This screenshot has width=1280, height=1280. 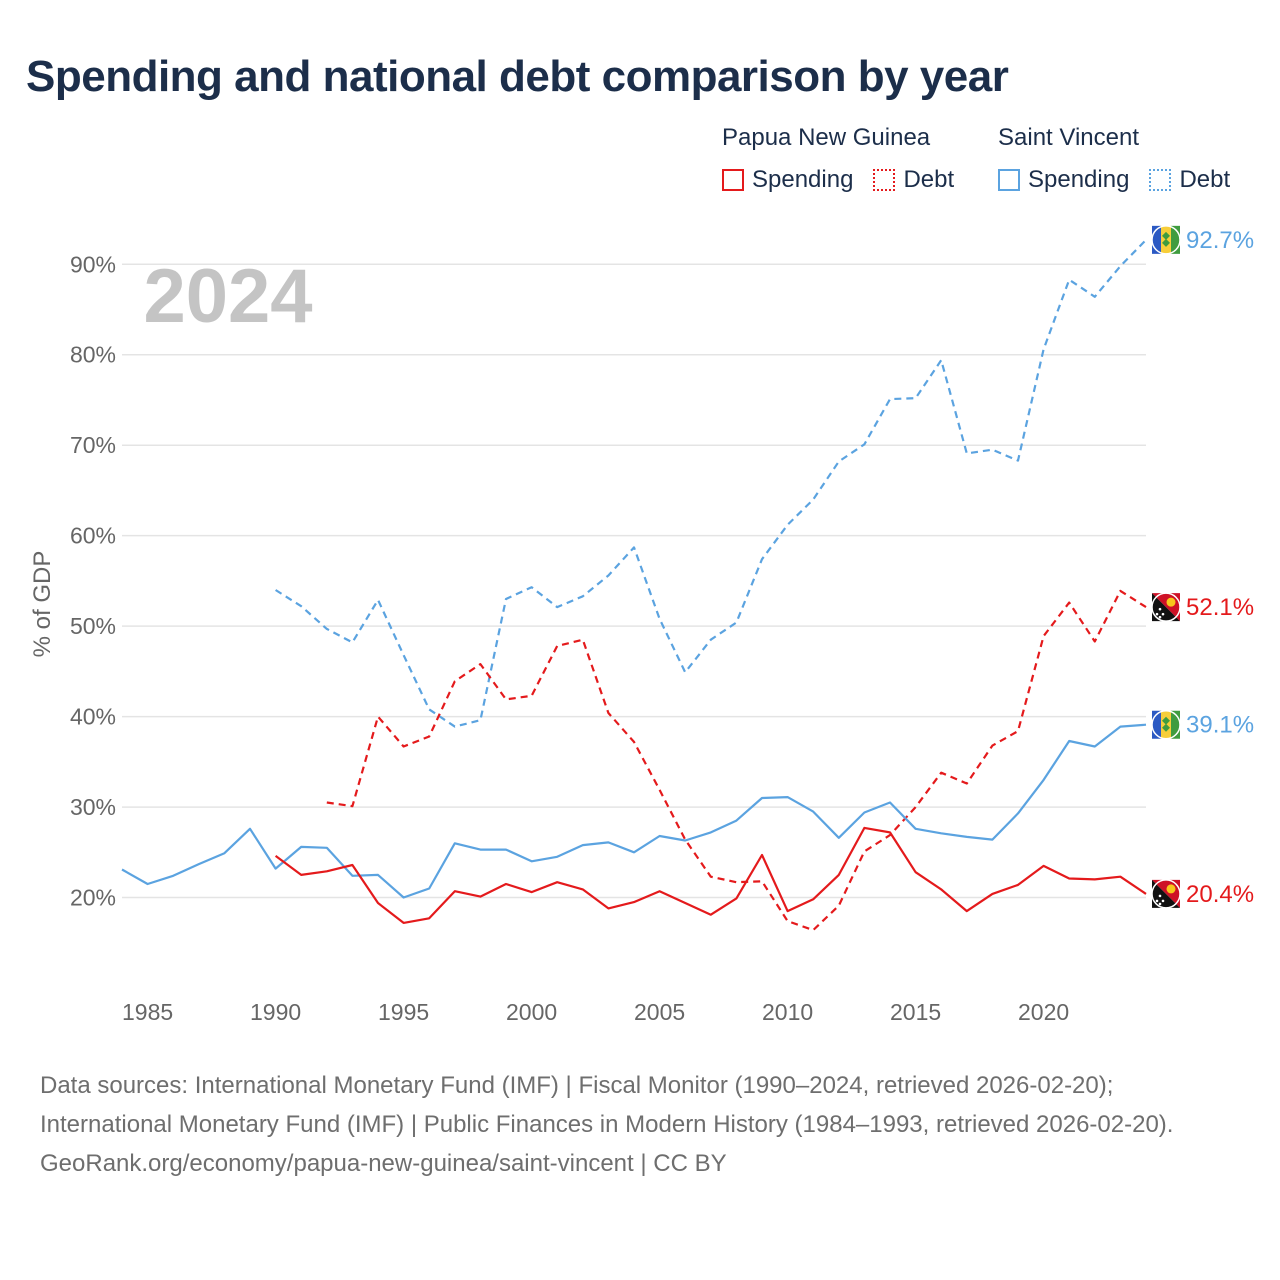 What do you see at coordinates (93, 445) in the screenshot?
I see `y-tick-label: 70%` at bounding box center [93, 445].